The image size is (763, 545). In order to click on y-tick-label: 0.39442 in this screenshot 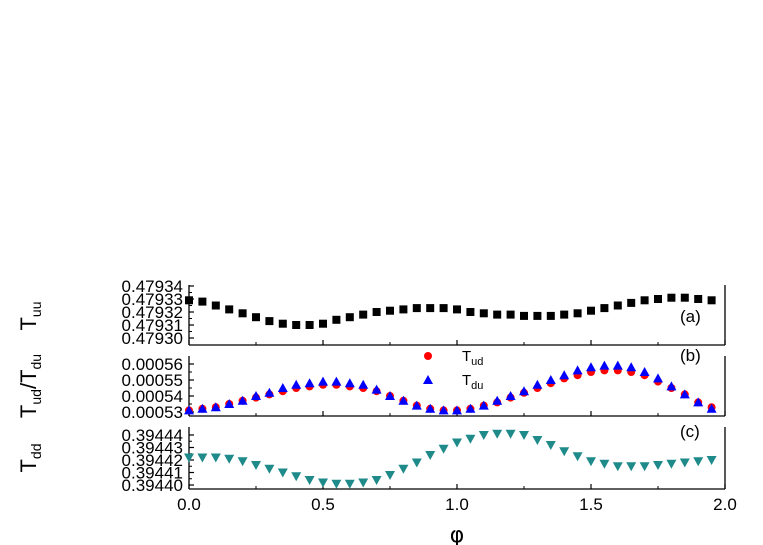, I will do `click(152, 460)`.